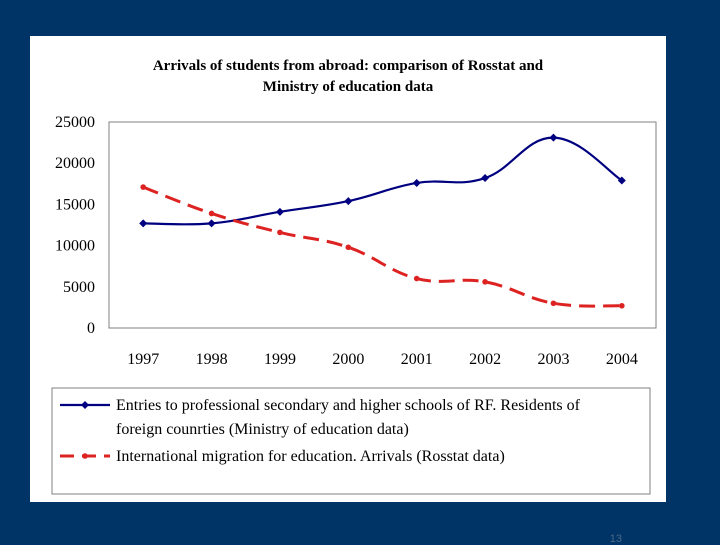 This screenshot has width=720, height=545. Describe the element at coordinates (91, 328) in the screenshot. I see `y-tick-label: 0` at that location.